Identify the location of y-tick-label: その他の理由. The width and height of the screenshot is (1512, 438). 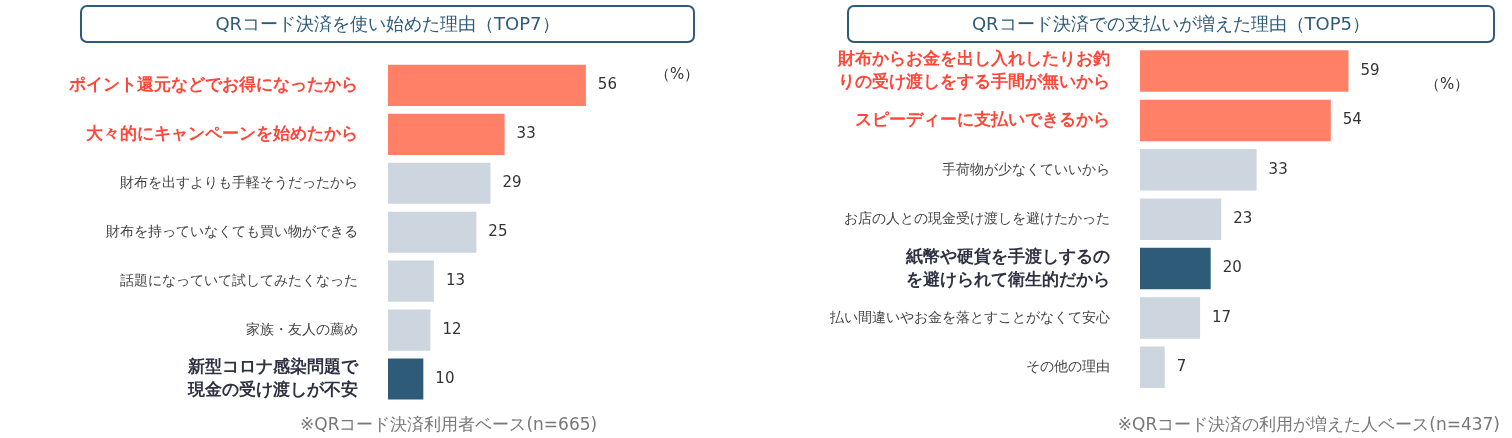
(1068, 366).